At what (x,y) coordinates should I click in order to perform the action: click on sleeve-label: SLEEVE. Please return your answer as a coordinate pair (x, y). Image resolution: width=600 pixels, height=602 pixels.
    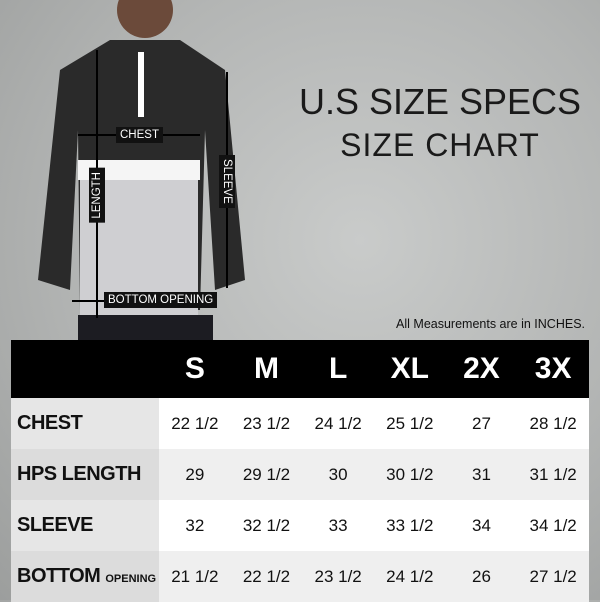
    Looking at the image, I should click on (227, 181).